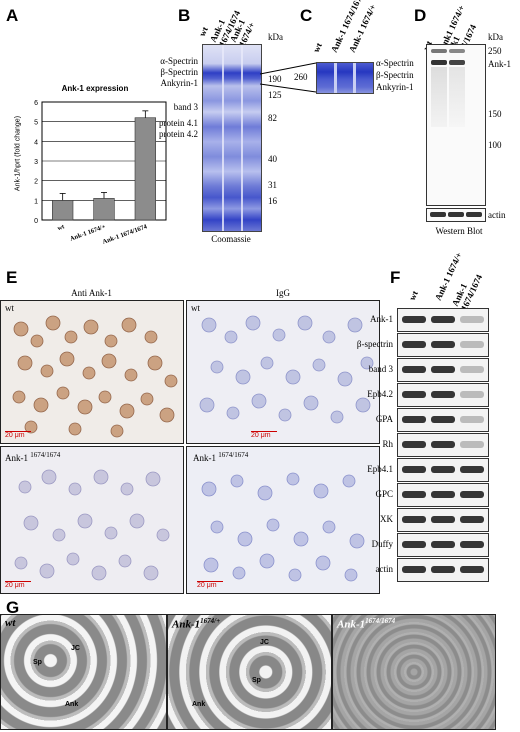 This screenshot has width=520, height=732. What do you see at coordinates (384, 419) in the screenshot?
I see `blot-row-label: GPA` at bounding box center [384, 419].